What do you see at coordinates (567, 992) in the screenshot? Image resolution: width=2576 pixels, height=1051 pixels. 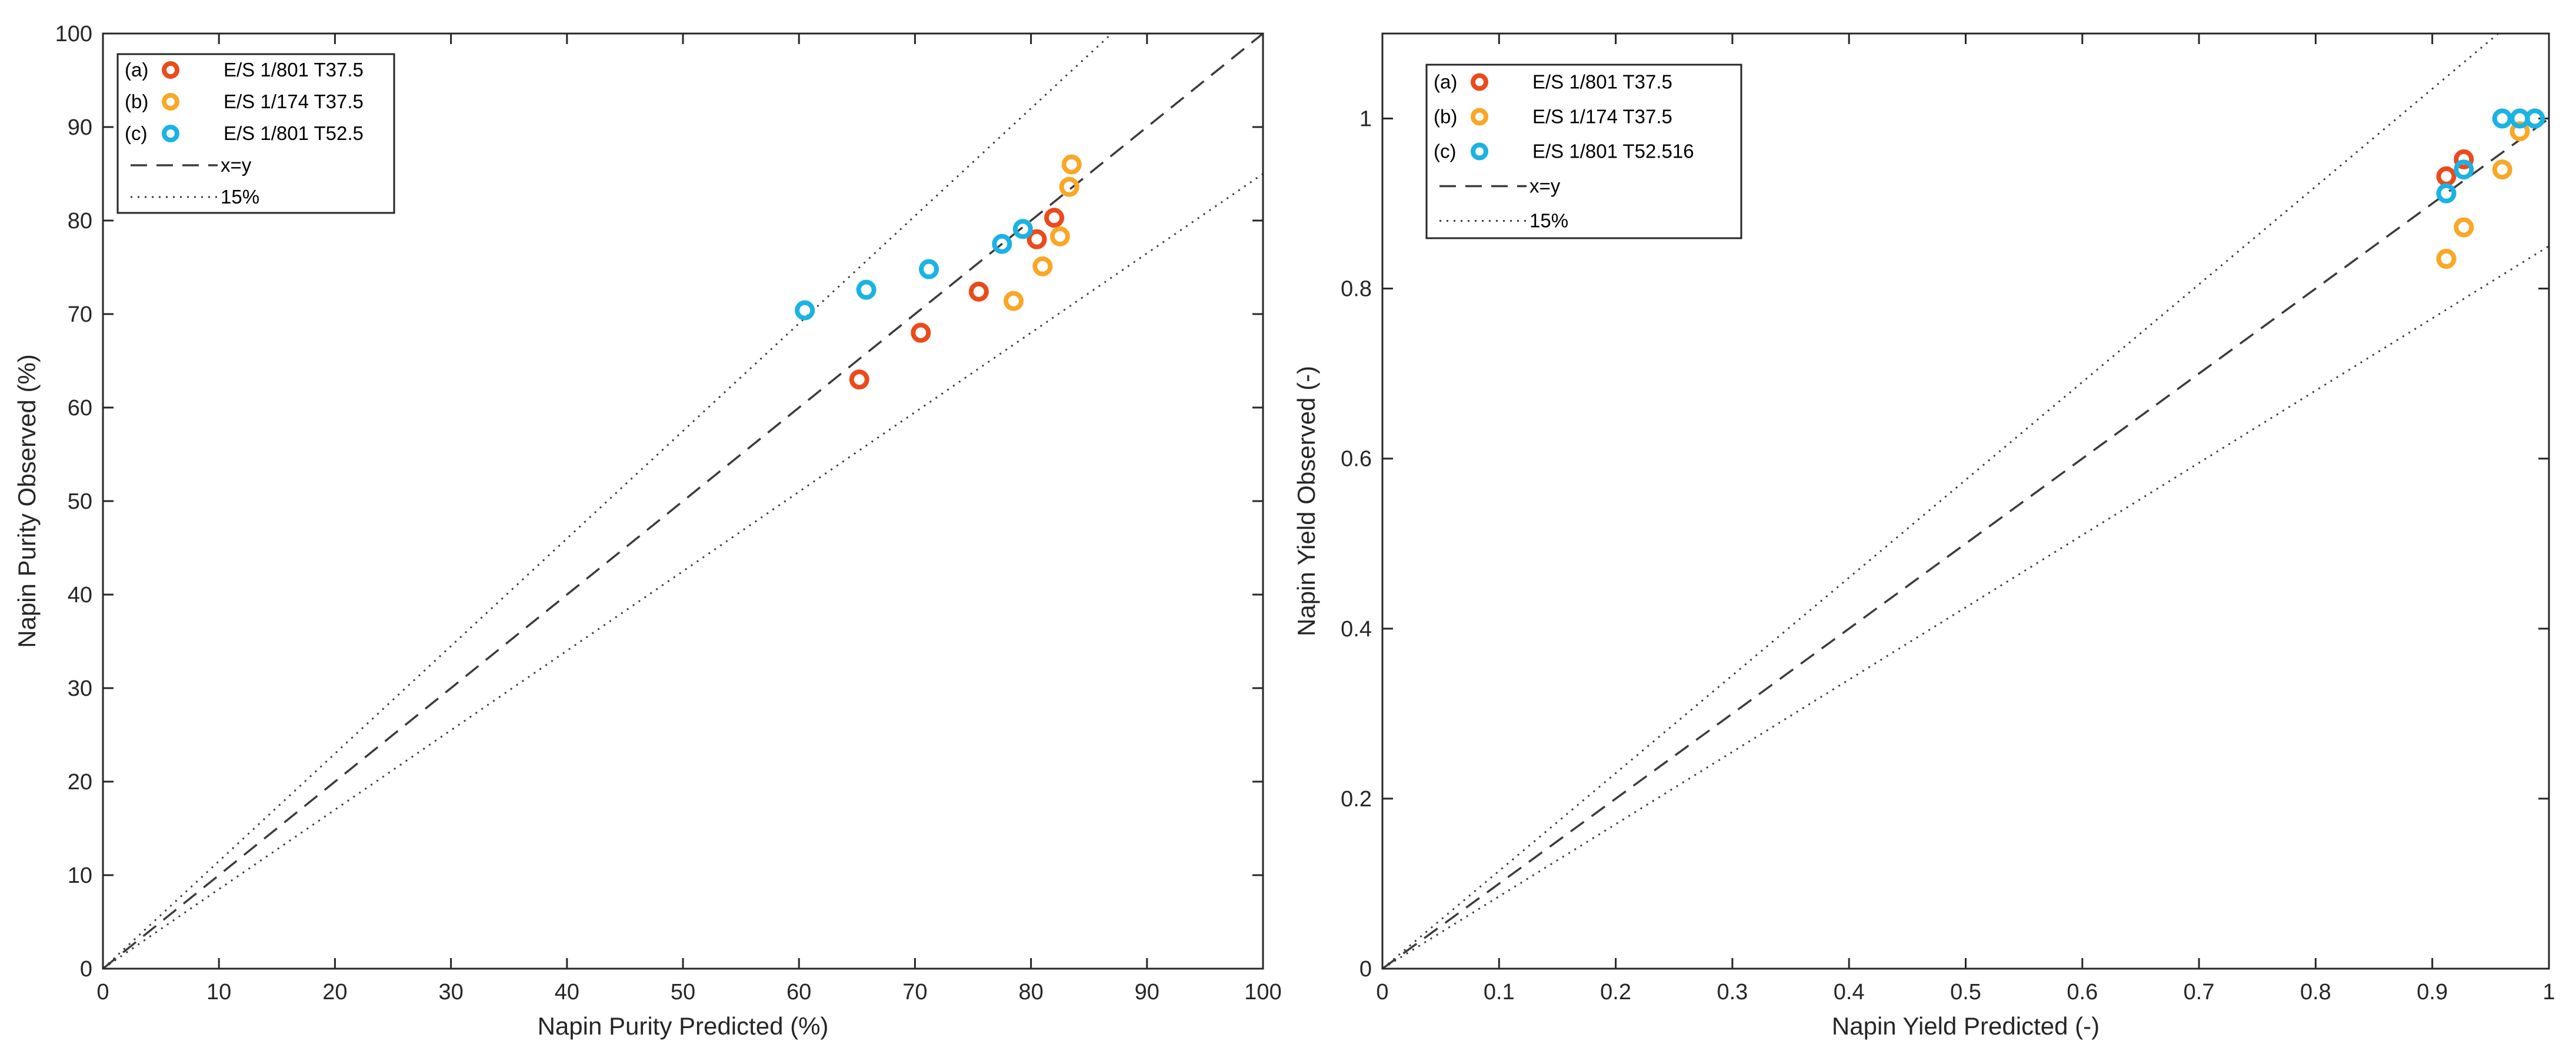 I see `x-tick-label: 40` at bounding box center [567, 992].